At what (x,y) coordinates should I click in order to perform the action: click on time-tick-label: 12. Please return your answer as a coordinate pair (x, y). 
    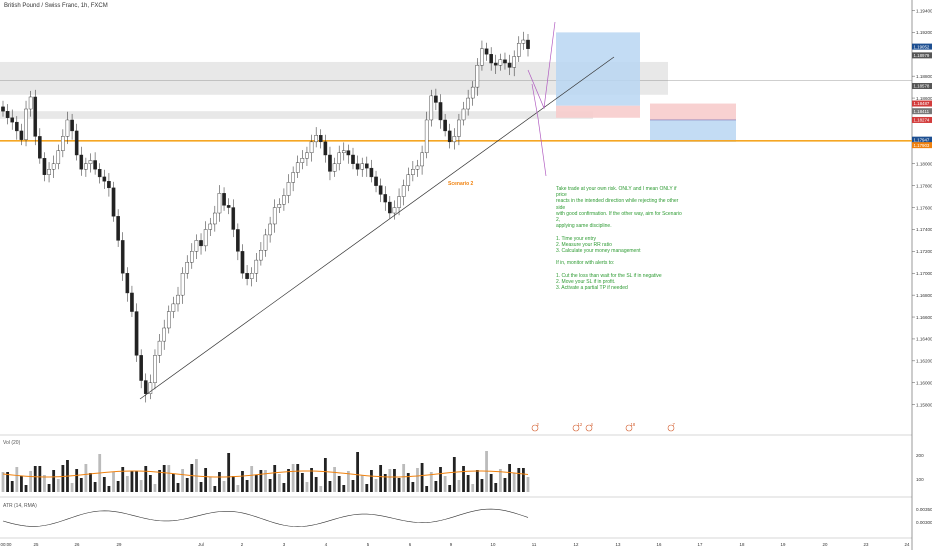
    Looking at the image, I should click on (576, 544).